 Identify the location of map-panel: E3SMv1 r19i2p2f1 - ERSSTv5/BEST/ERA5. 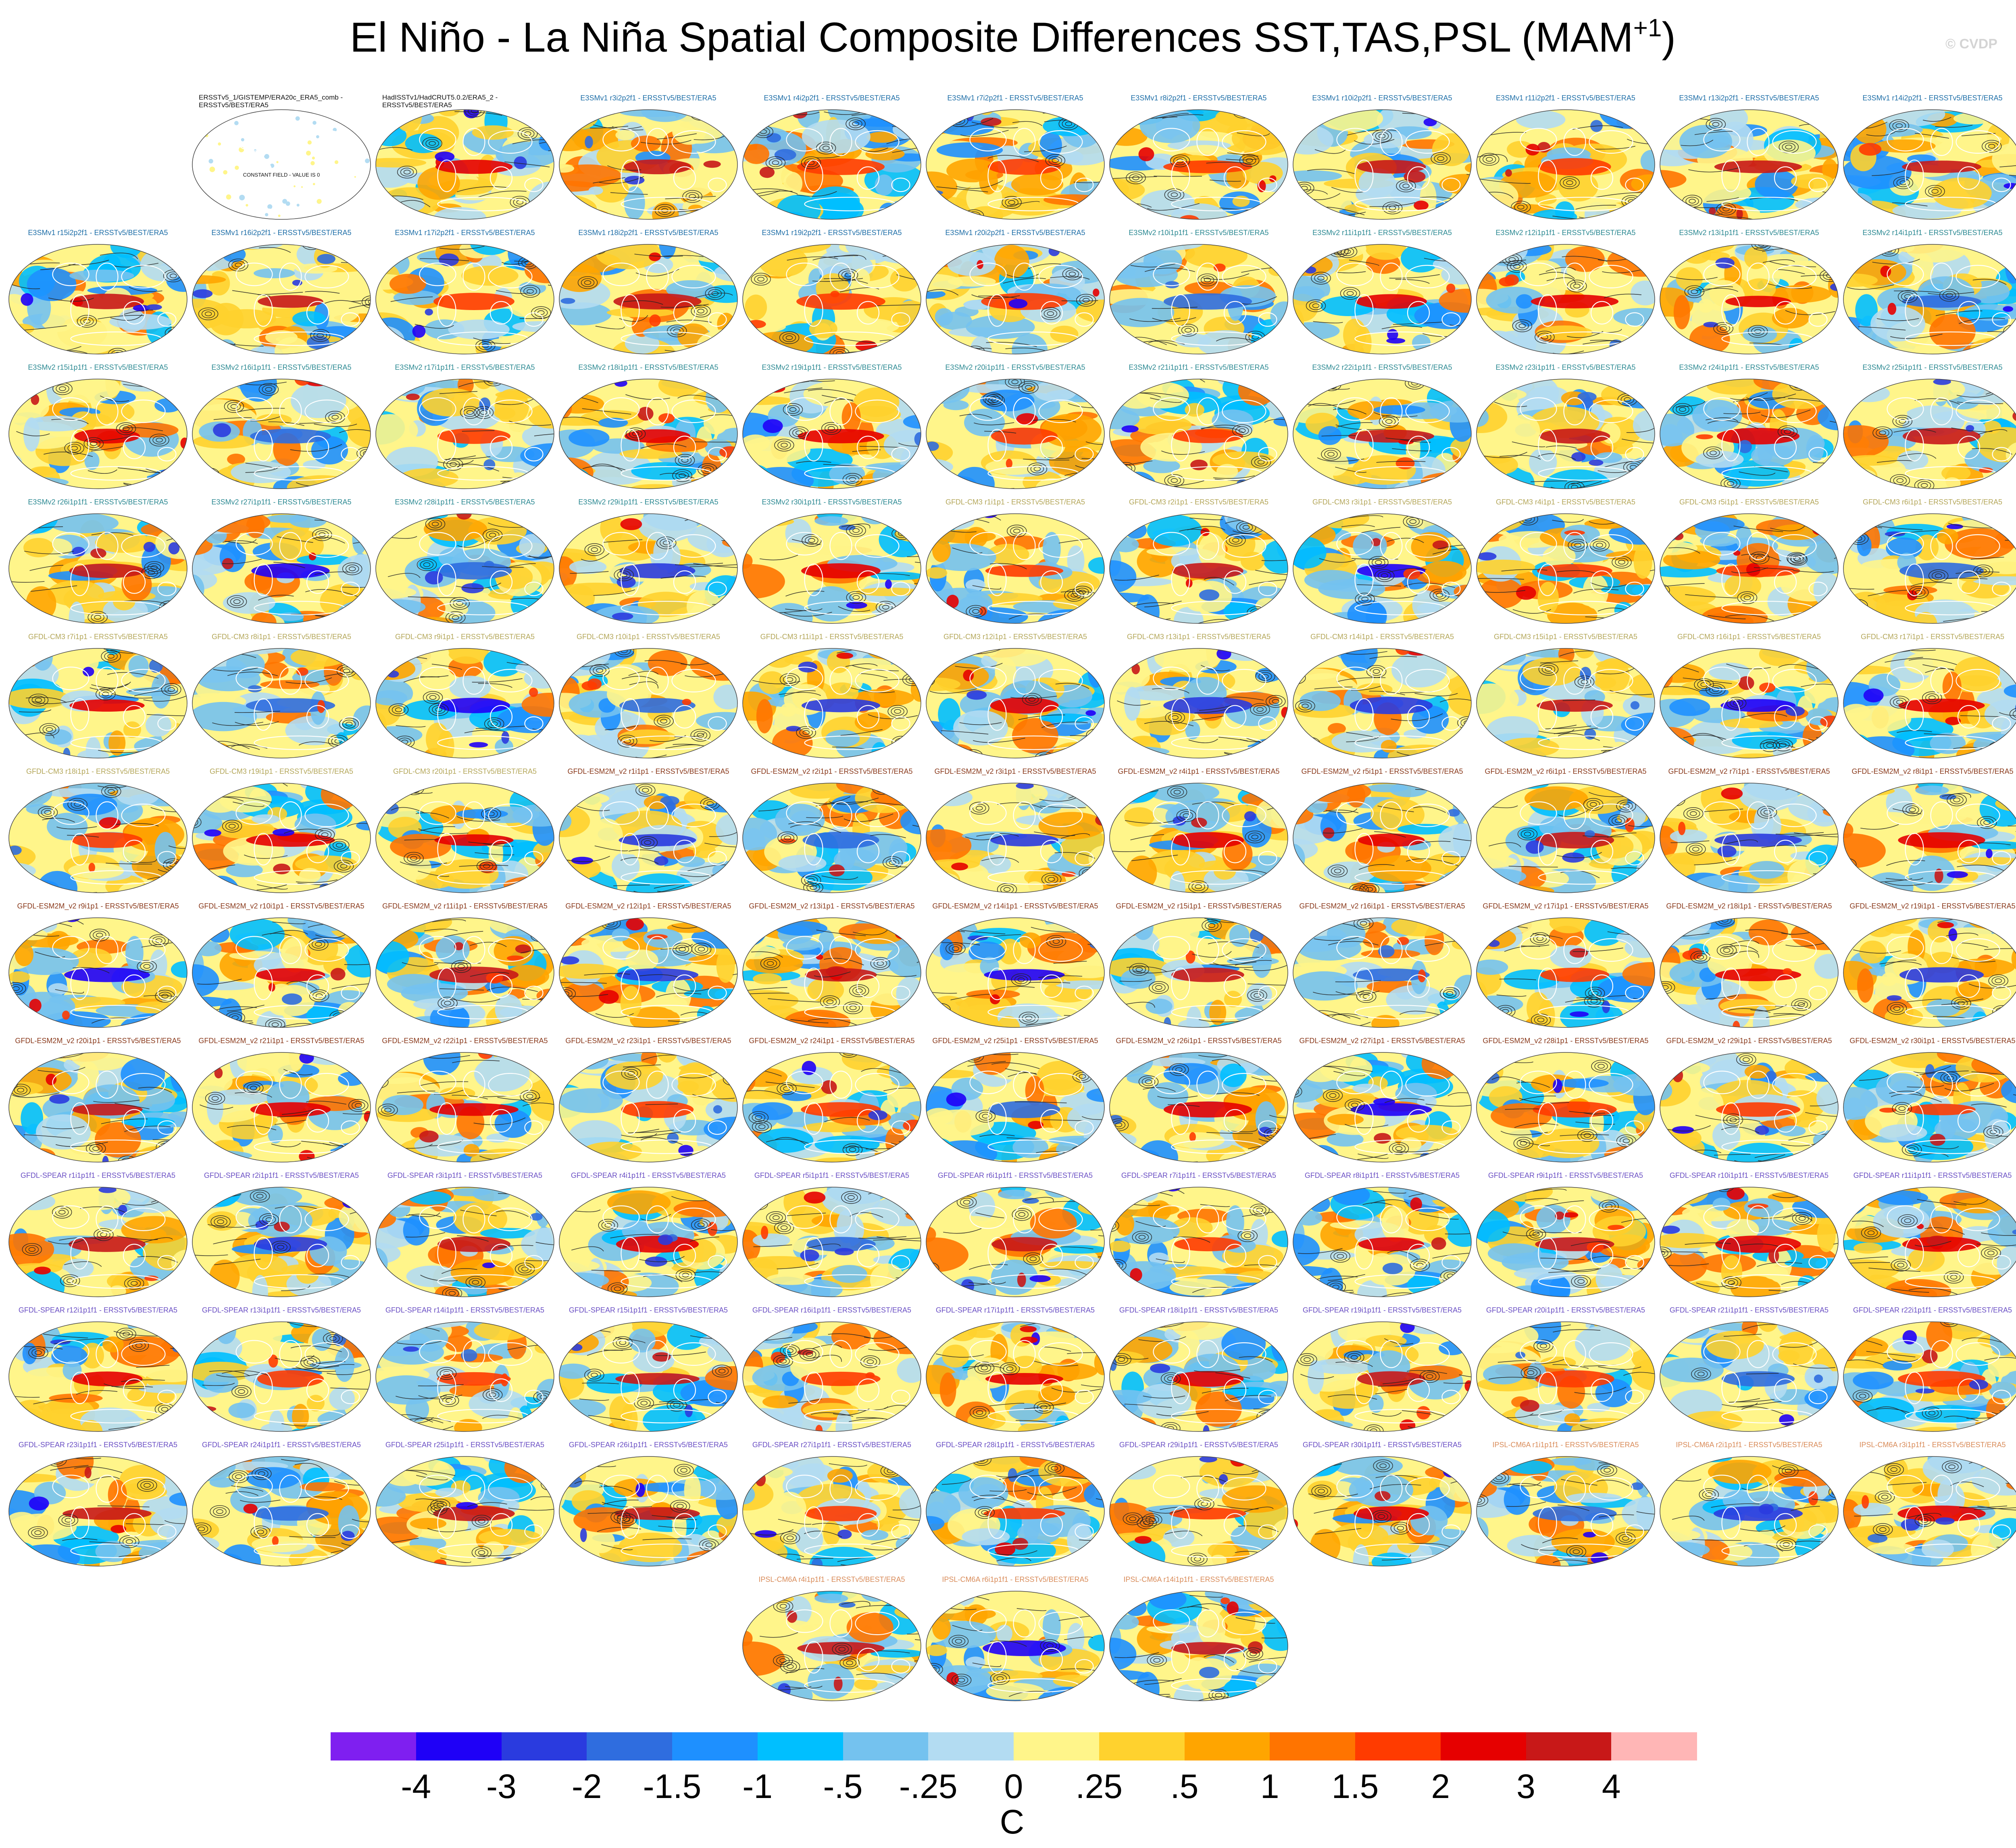
(832, 292).